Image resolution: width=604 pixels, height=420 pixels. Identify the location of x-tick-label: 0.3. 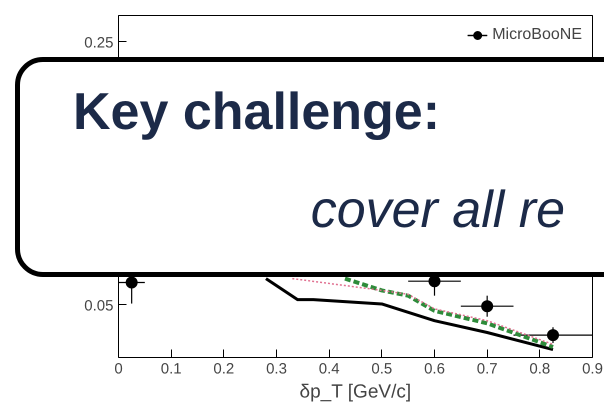
(276, 369).